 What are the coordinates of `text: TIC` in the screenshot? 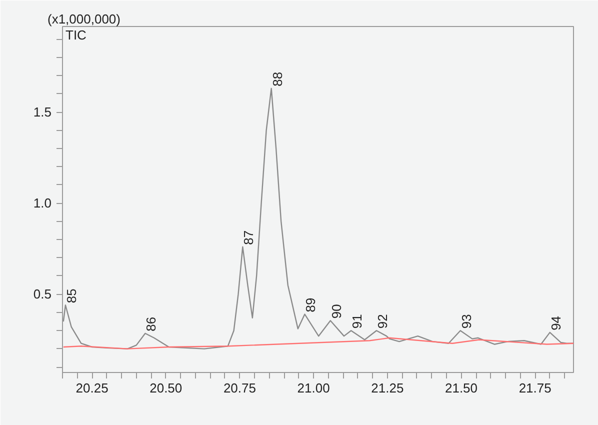 It's located at (76, 35).